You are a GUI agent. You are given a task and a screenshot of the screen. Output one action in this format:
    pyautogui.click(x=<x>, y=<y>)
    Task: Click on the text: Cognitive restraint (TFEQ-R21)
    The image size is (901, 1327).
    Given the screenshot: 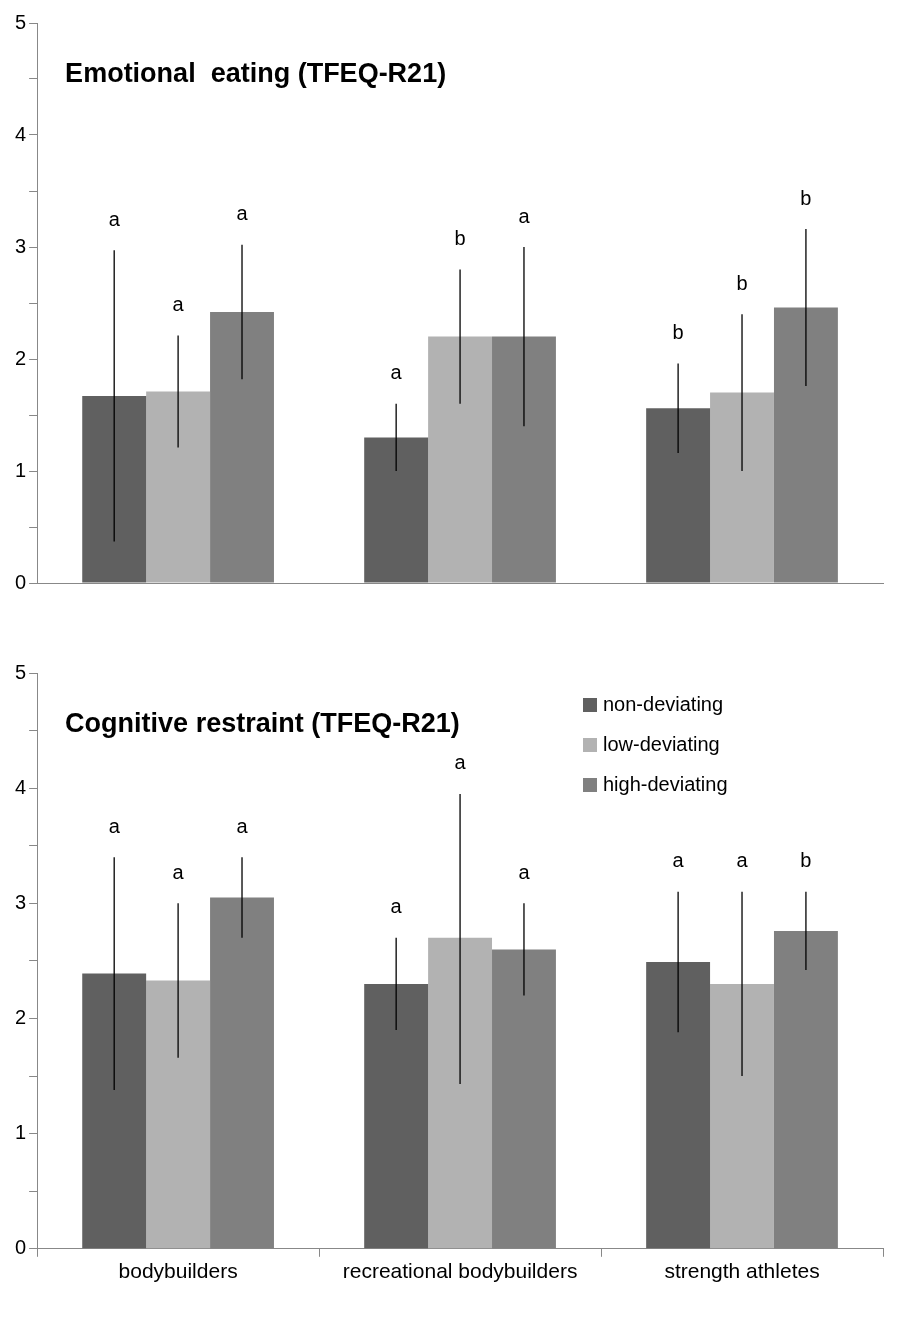 What is the action you would take?
    pyautogui.click(x=262, y=723)
    